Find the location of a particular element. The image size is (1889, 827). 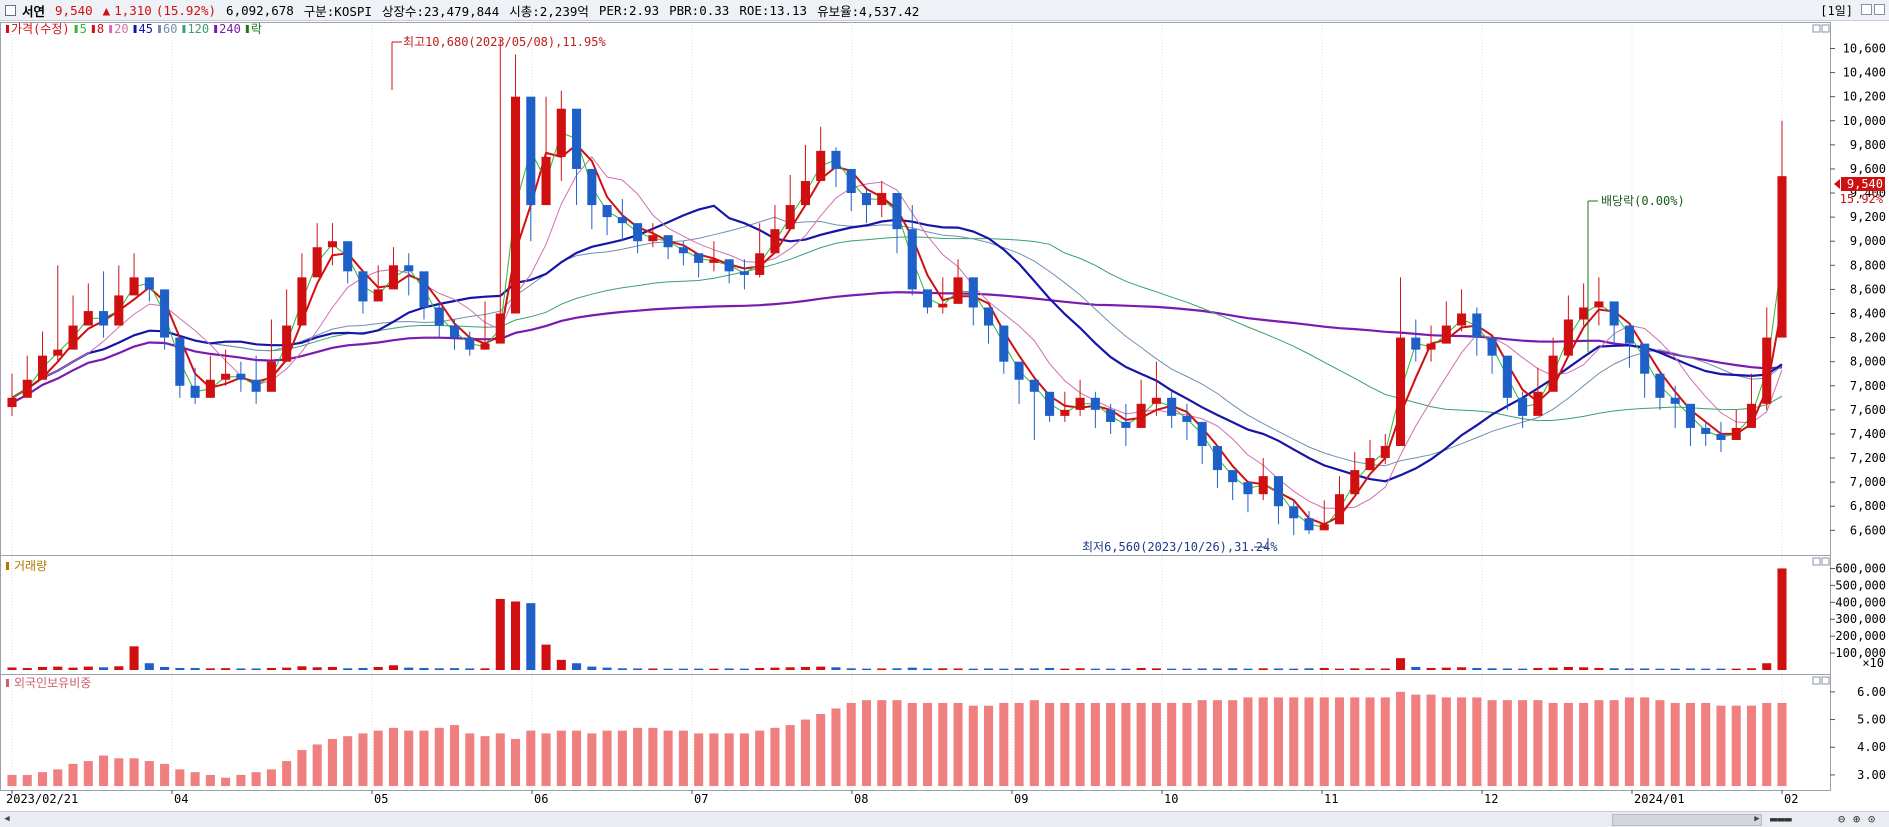

price-y-tick: 10,600 is located at coordinates (1864, 48).